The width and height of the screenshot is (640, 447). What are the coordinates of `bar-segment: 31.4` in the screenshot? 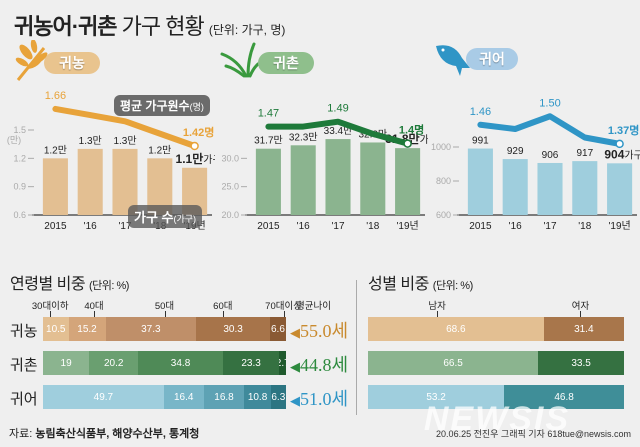 It's located at (583, 329).